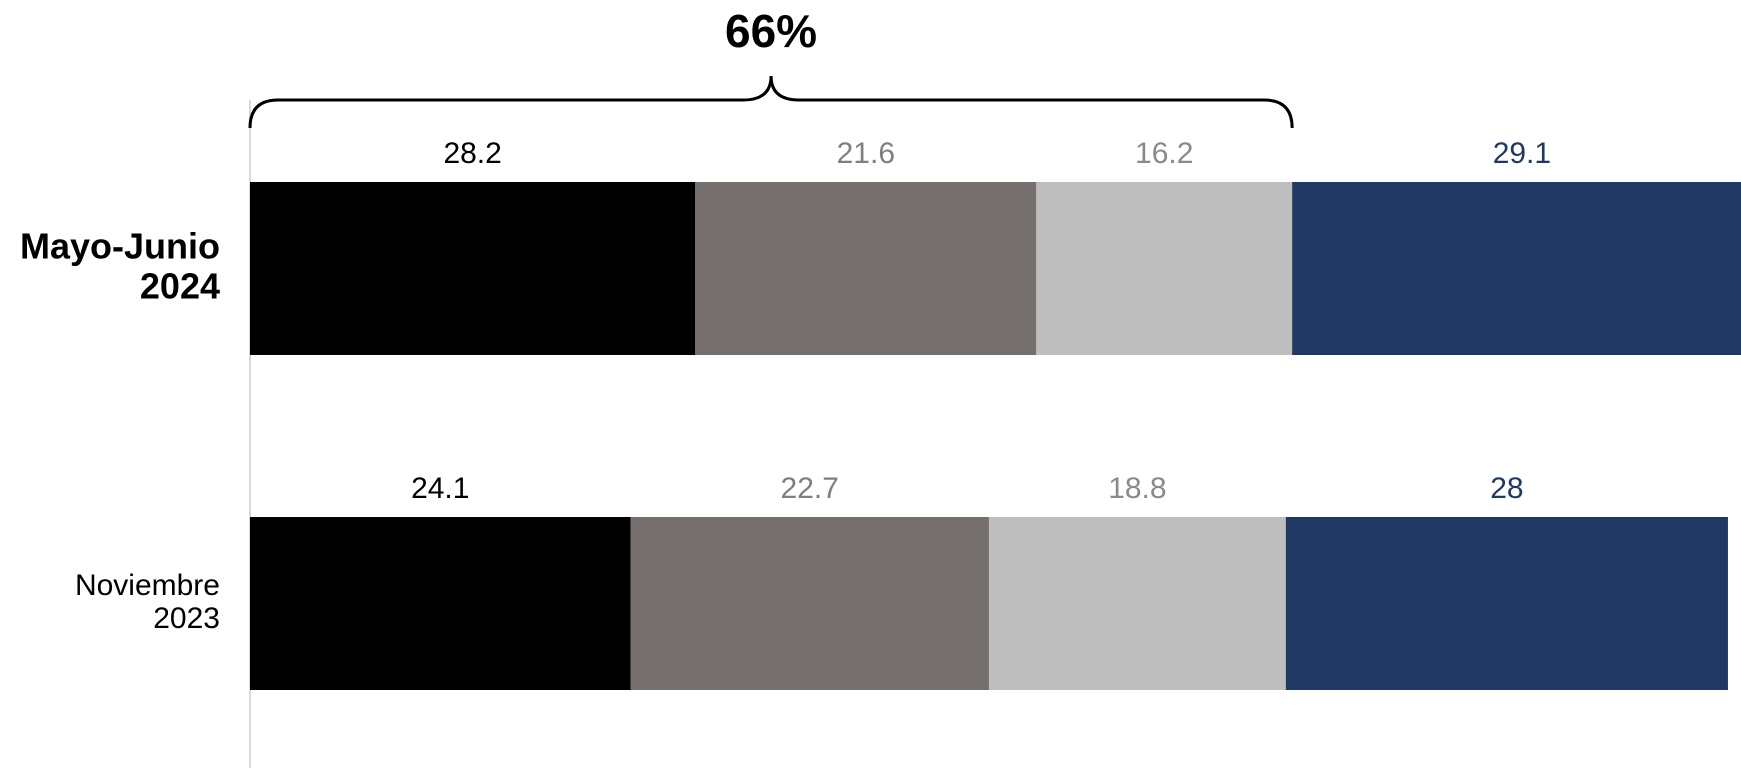  Describe the element at coordinates (186, 618) in the screenshot. I see `category-label-line: 2023` at that location.